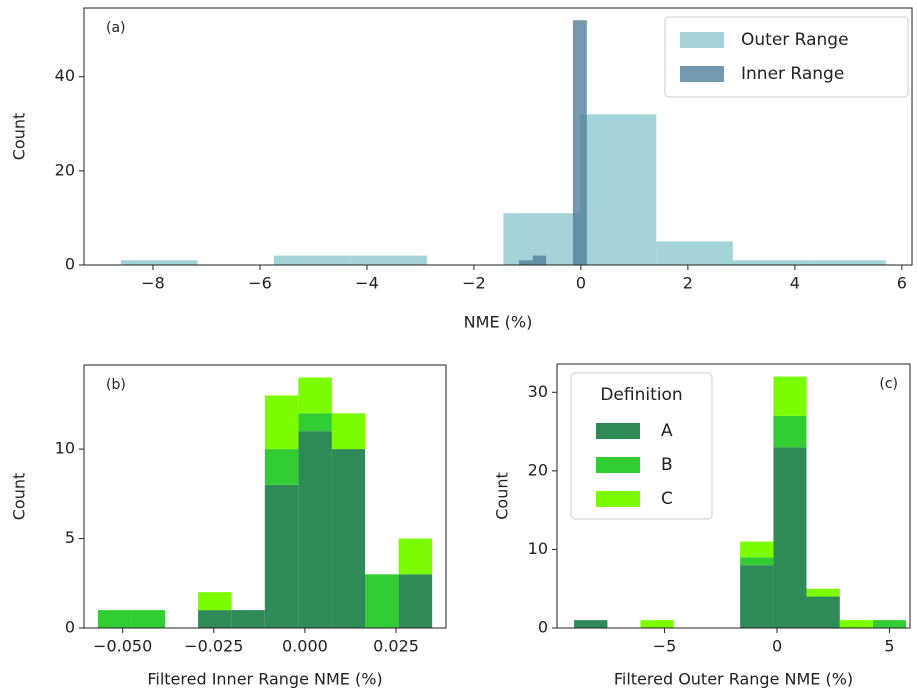  What do you see at coordinates (305, 646) in the screenshot?
I see `x-tick-label: 0.000` at bounding box center [305, 646].